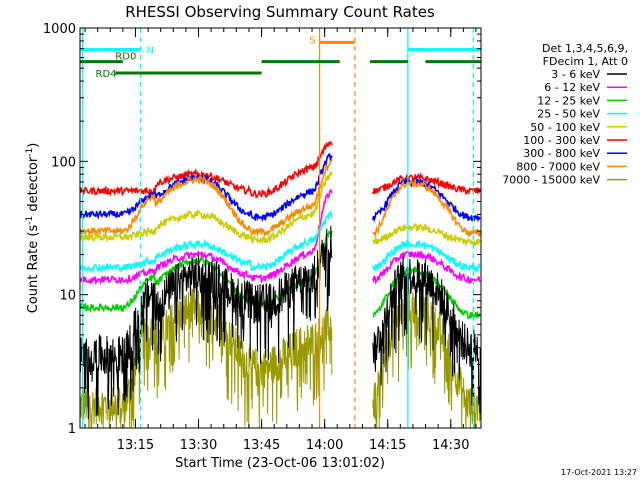 Image resolution: width=640 pixels, height=480 pixels. What do you see at coordinates (72, 429) in the screenshot?
I see `y-tick-label: 1` at bounding box center [72, 429].